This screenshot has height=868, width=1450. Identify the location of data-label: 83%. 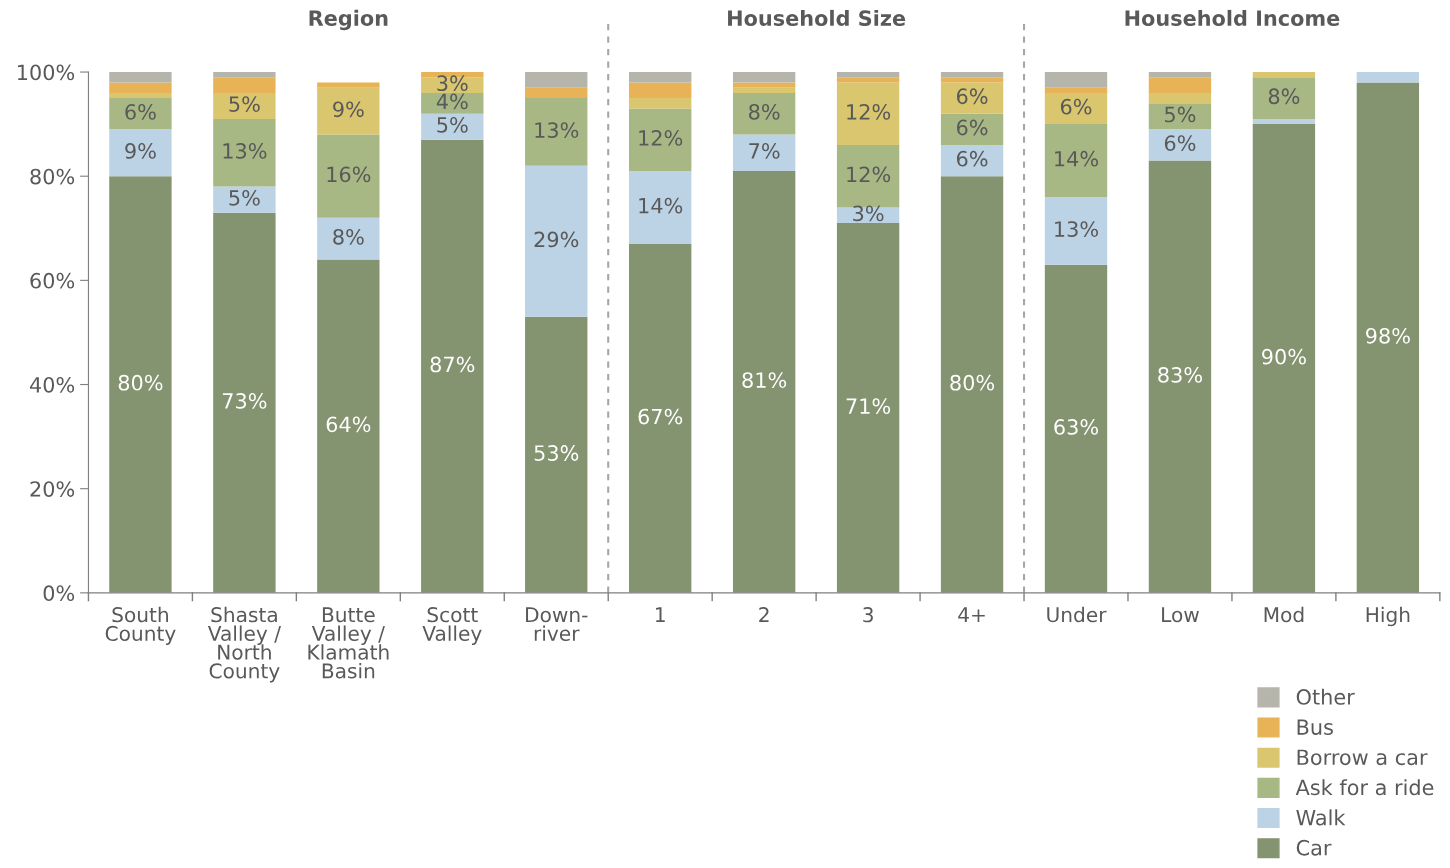
(1180, 375).